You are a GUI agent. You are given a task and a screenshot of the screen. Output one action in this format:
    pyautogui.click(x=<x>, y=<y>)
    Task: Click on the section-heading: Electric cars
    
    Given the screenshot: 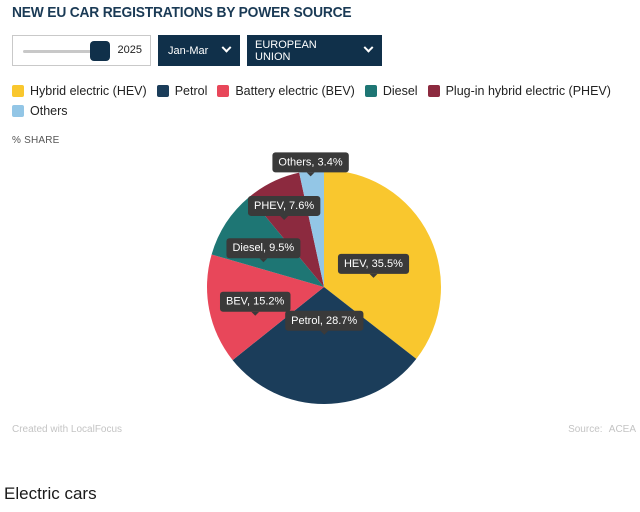 What is the action you would take?
    pyautogui.click(x=50, y=493)
    